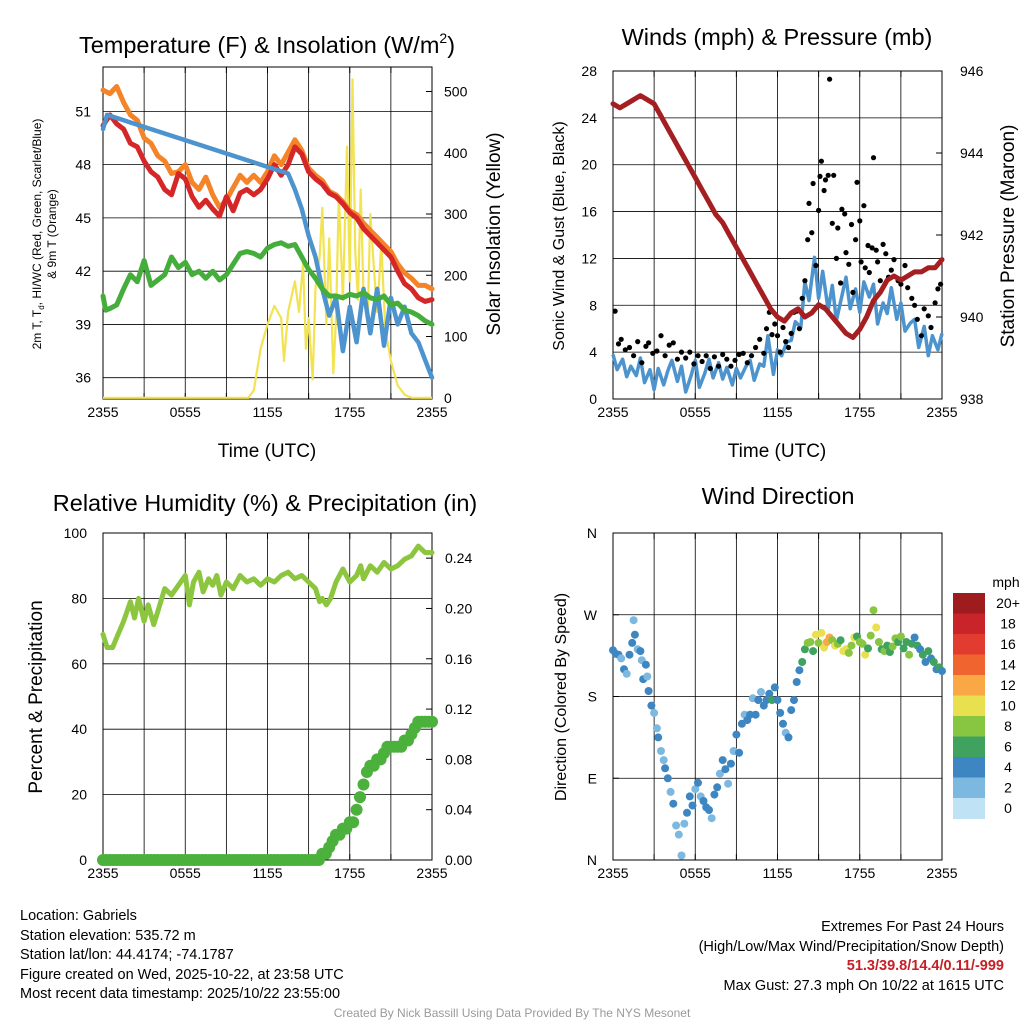 This screenshot has width=1024, height=1024. Describe the element at coordinates (1008, 788) in the screenshot. I see `colorbar-label: 2` at that location.